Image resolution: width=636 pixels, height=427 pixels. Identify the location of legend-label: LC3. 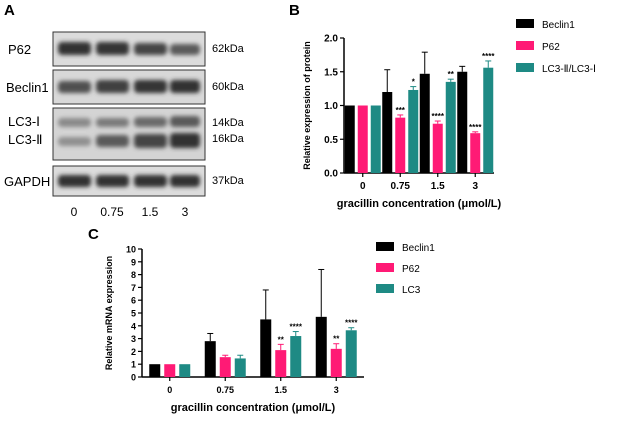
(411, 290).